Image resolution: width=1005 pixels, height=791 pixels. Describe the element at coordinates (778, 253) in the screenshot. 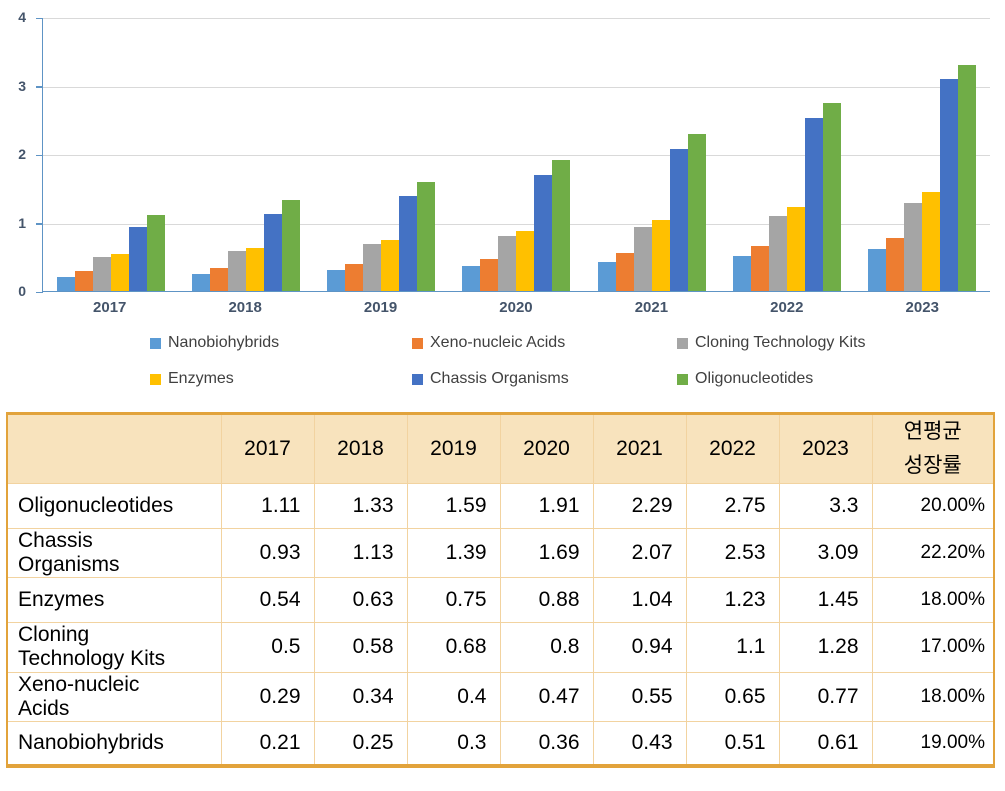

I see `bar-cloning-technology-kits-2022` at that location.